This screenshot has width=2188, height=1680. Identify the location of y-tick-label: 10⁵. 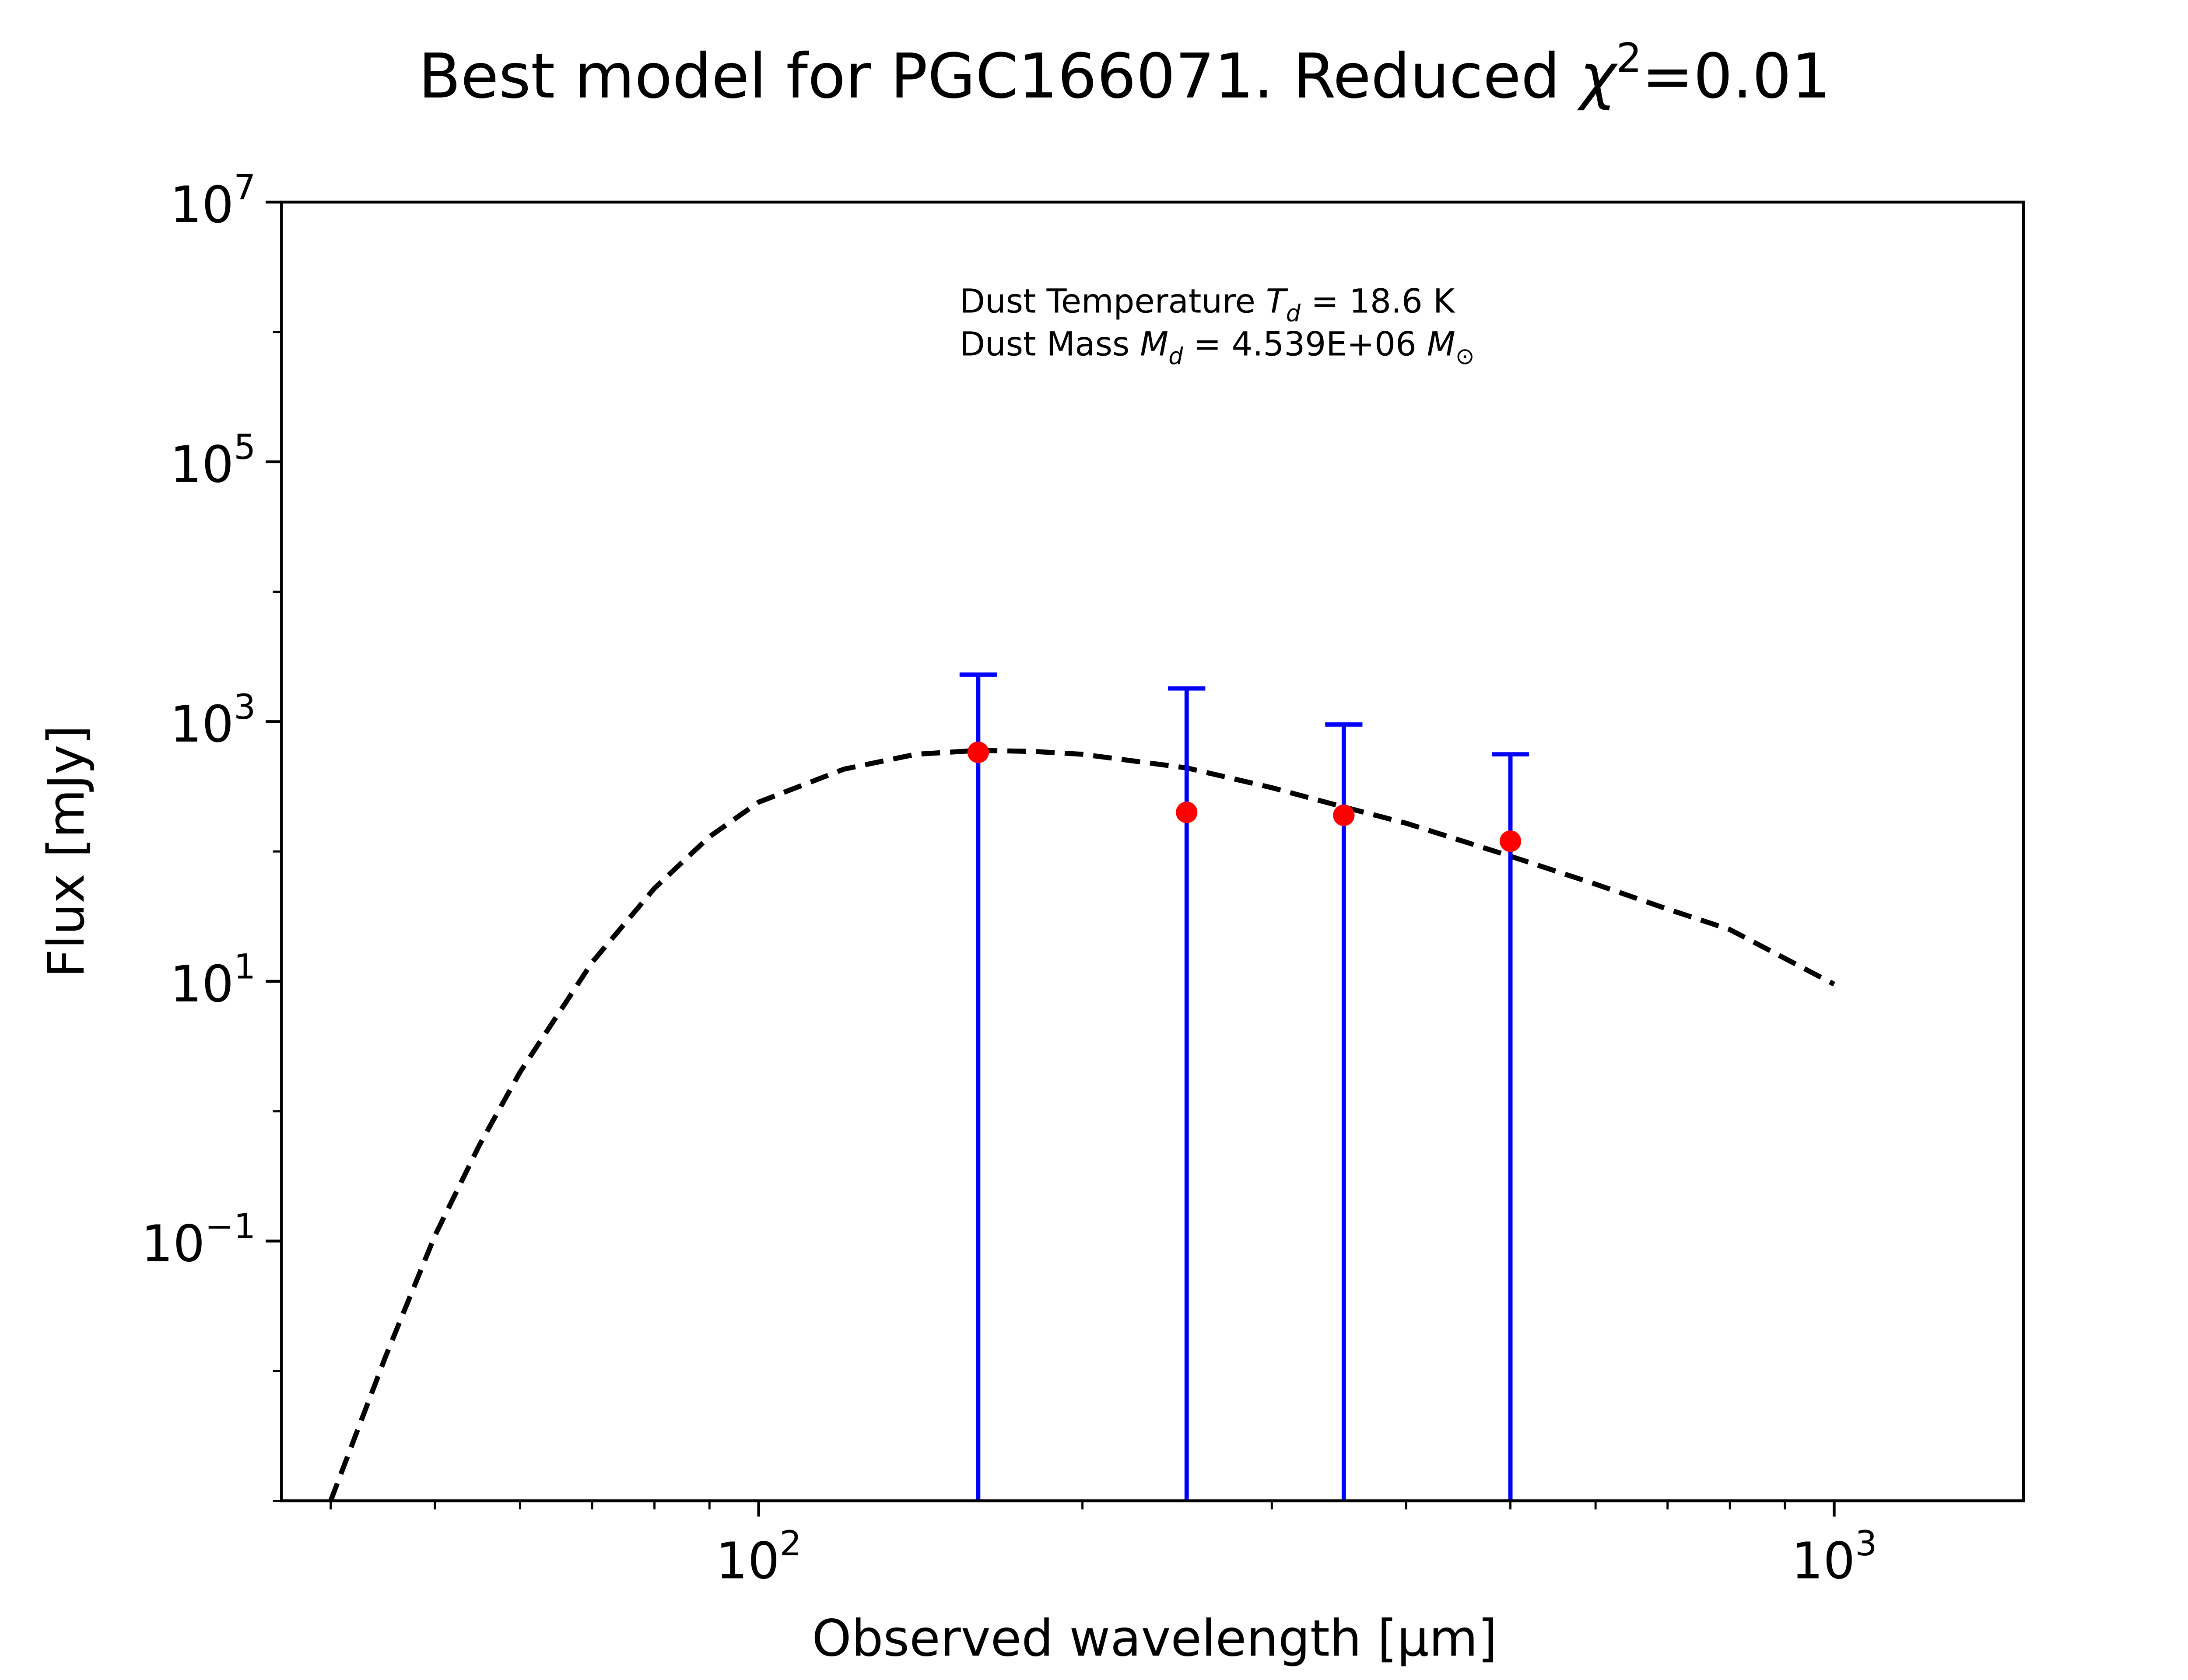
(213, 460).